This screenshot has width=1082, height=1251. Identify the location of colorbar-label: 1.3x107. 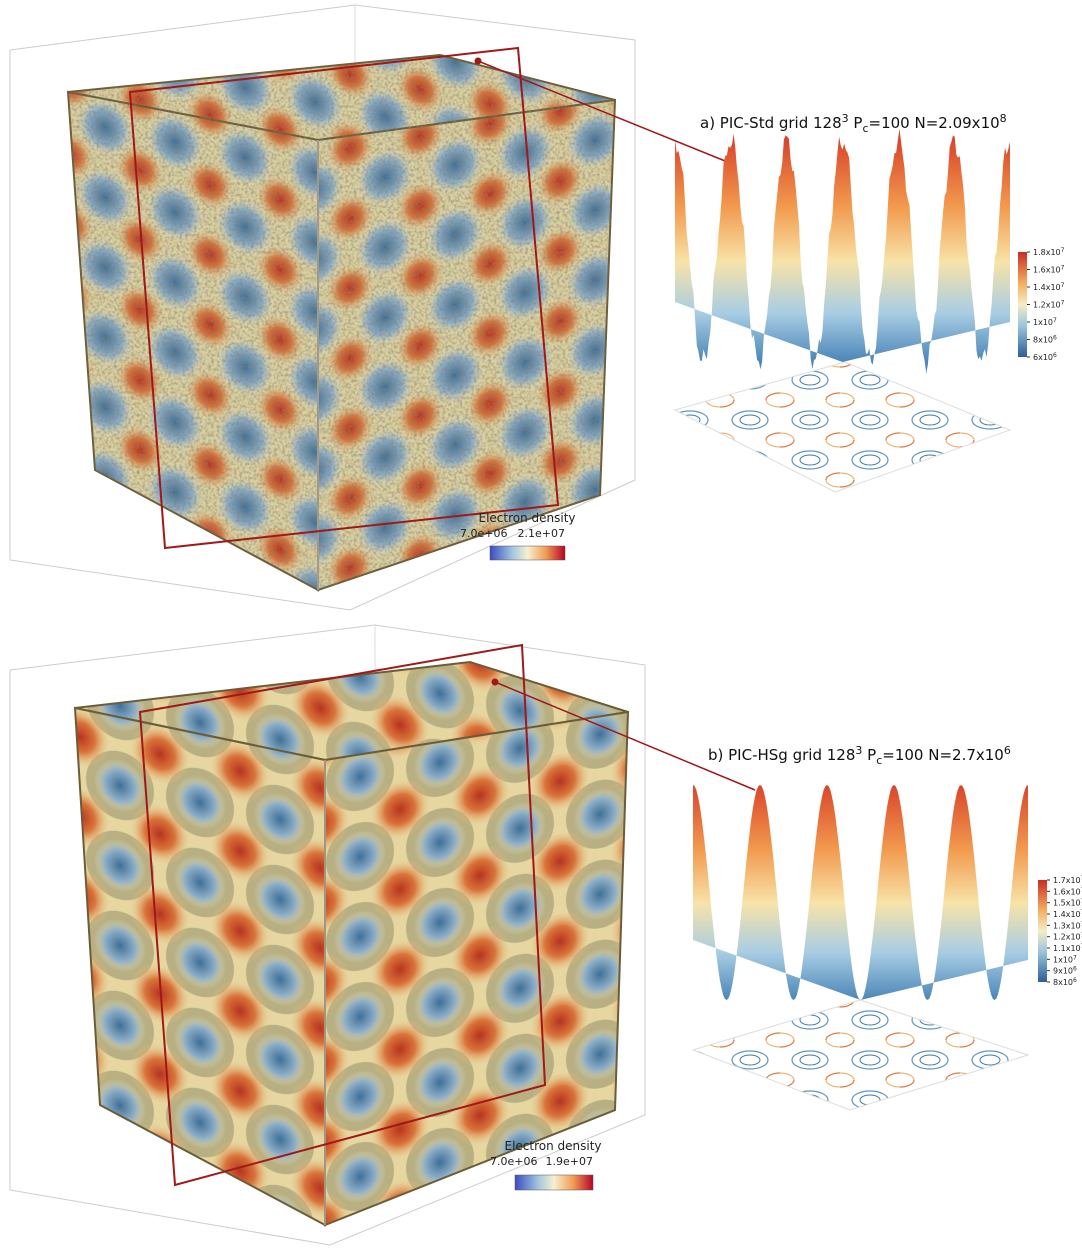
(1067, 925).